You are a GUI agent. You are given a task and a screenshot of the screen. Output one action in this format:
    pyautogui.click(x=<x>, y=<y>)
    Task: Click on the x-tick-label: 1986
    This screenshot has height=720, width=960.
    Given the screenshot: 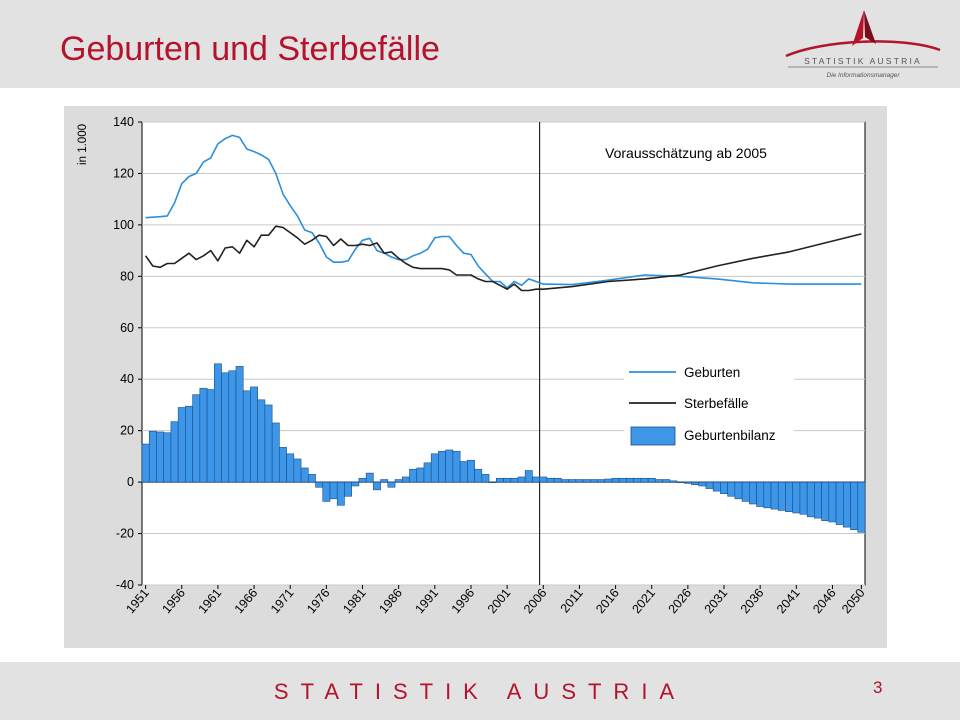 What is the action you would take?
    pyautogui.click(x=390, y=601)
    